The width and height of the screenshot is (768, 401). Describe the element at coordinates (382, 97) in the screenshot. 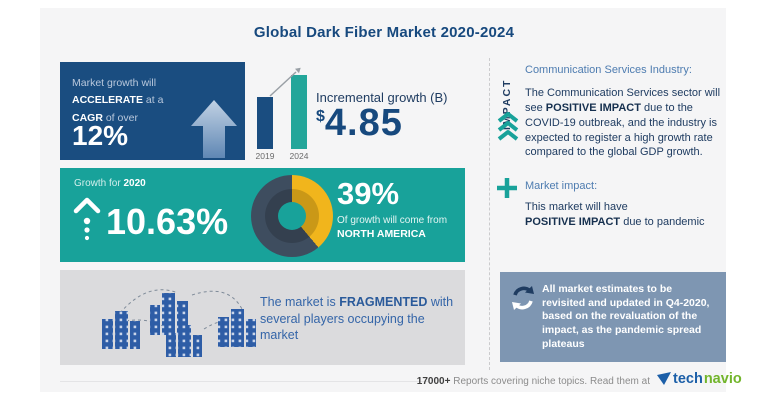

I see `incremental-growth-label: Incremental growth (B)` at that location.